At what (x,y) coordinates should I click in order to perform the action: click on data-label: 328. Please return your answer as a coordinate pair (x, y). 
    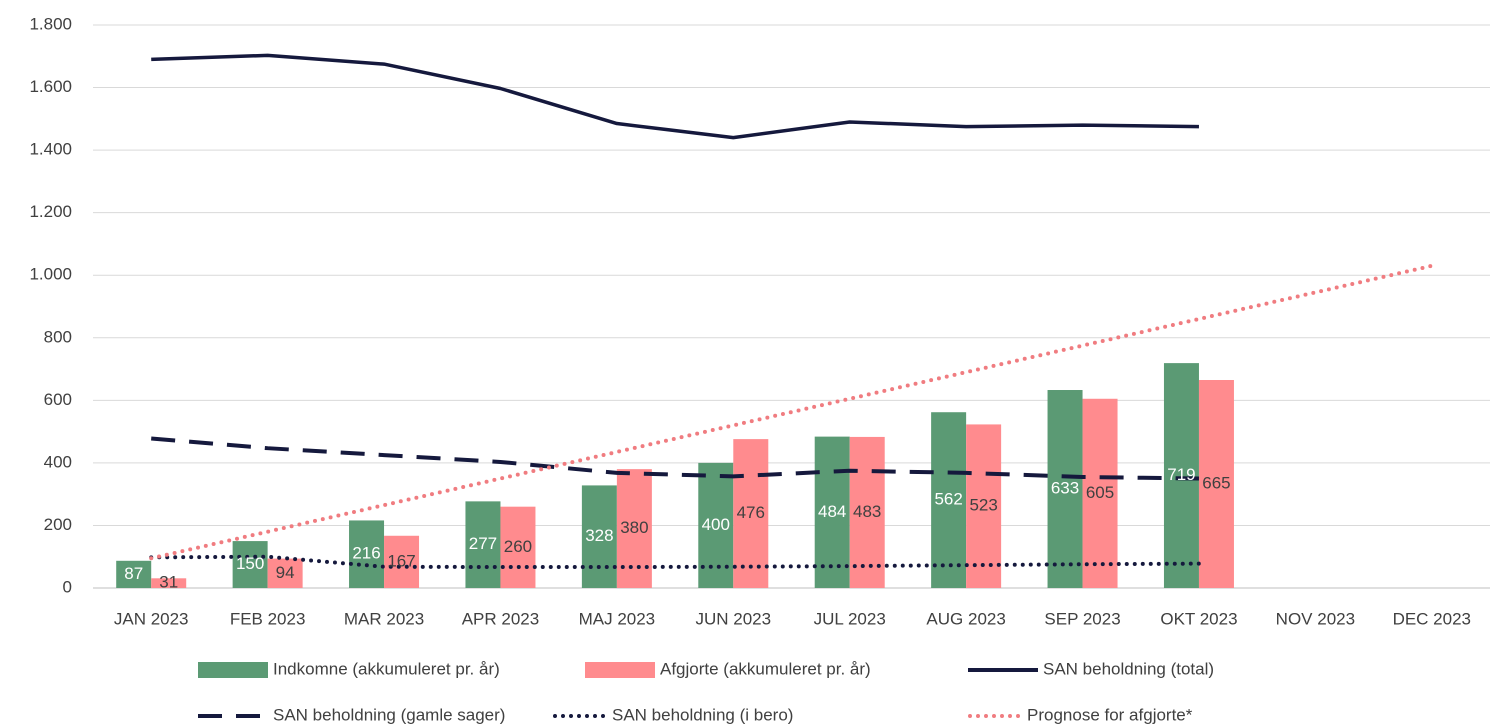
    Looking at the image, I should click on (599, 535).